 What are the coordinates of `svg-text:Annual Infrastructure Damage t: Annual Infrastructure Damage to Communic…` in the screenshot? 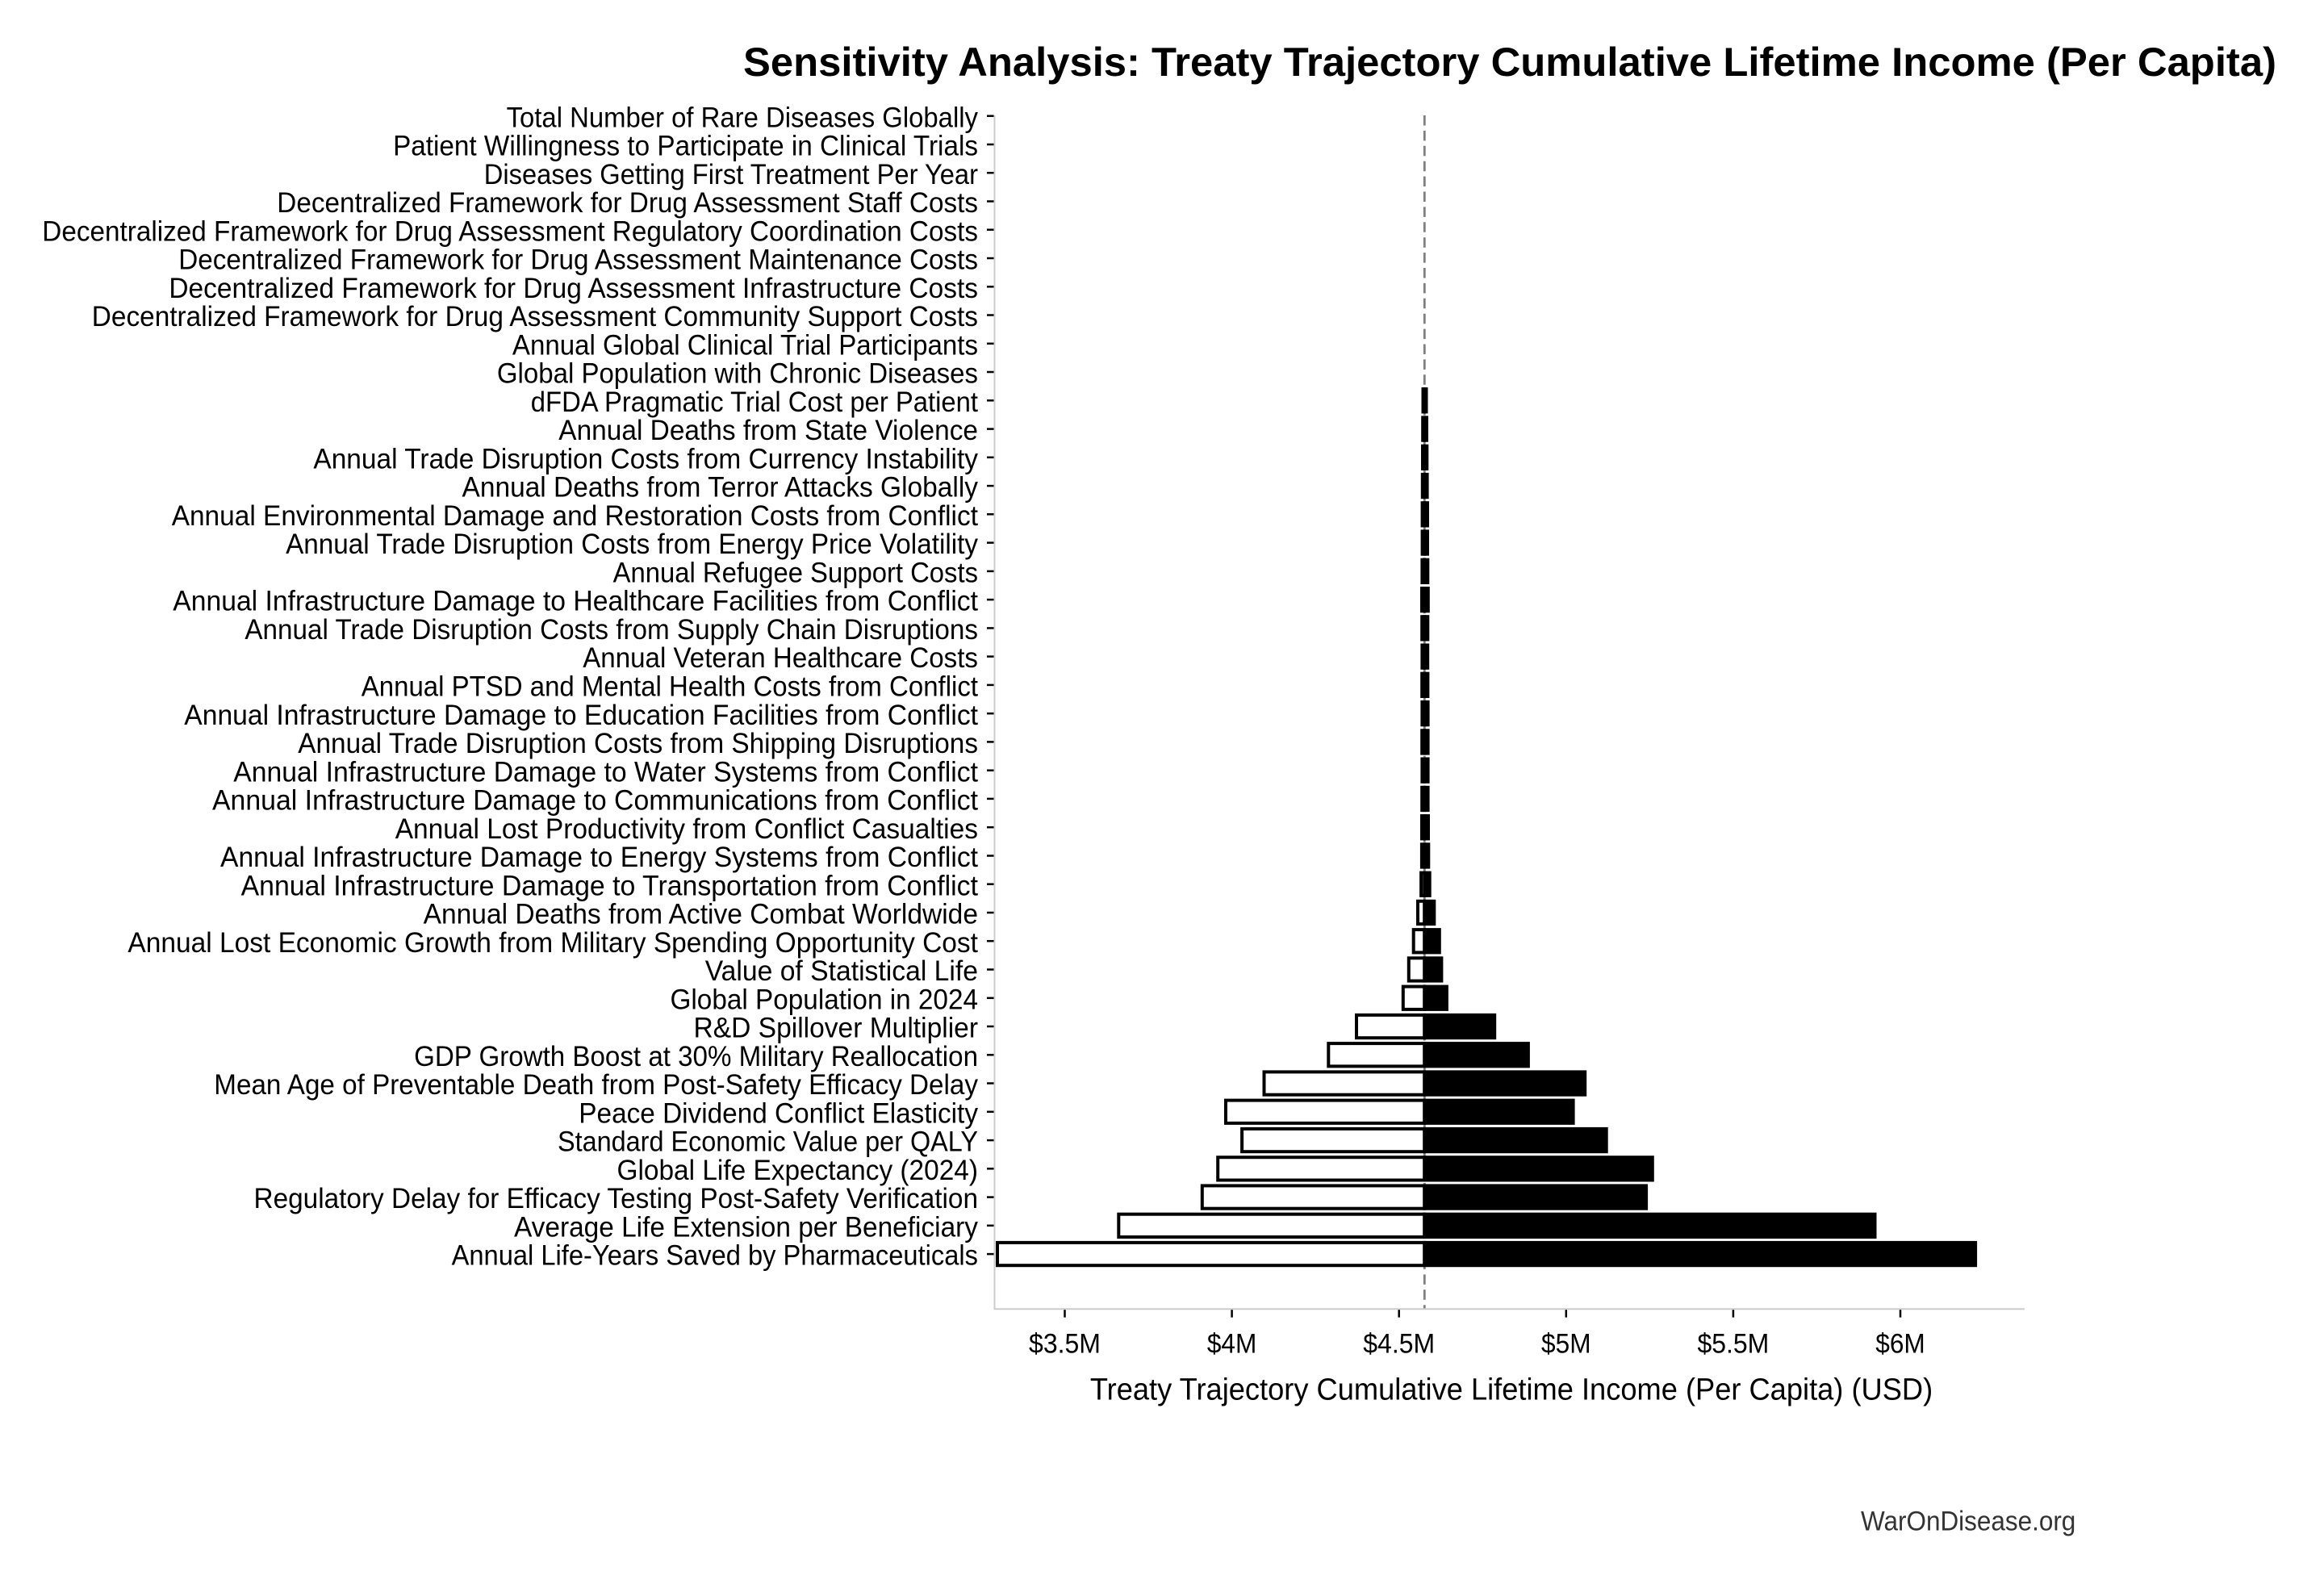 It's located at (595, 801).